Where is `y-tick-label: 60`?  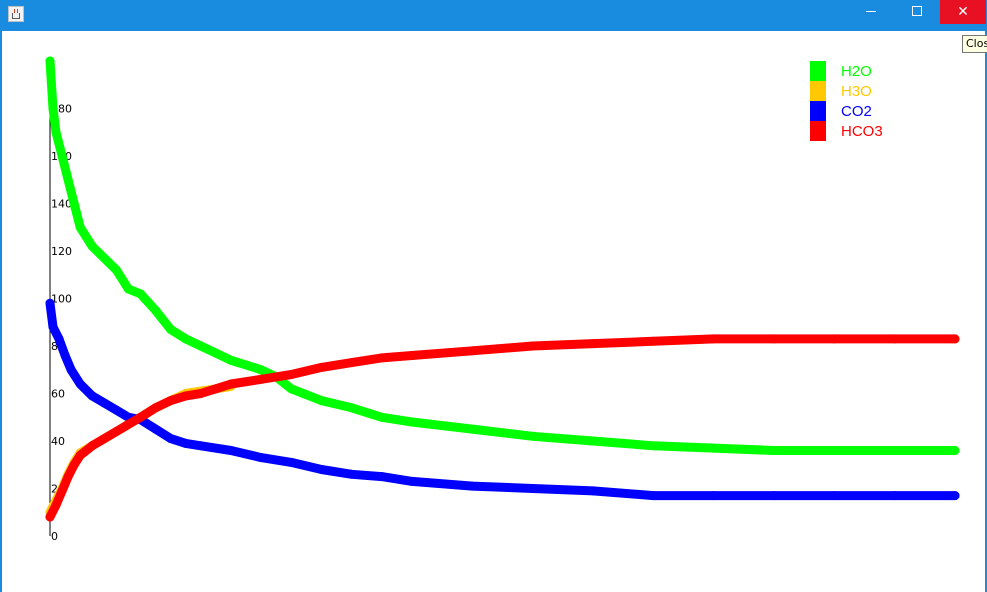 y-tick-label: 60 is located at coordinates (58, 394).